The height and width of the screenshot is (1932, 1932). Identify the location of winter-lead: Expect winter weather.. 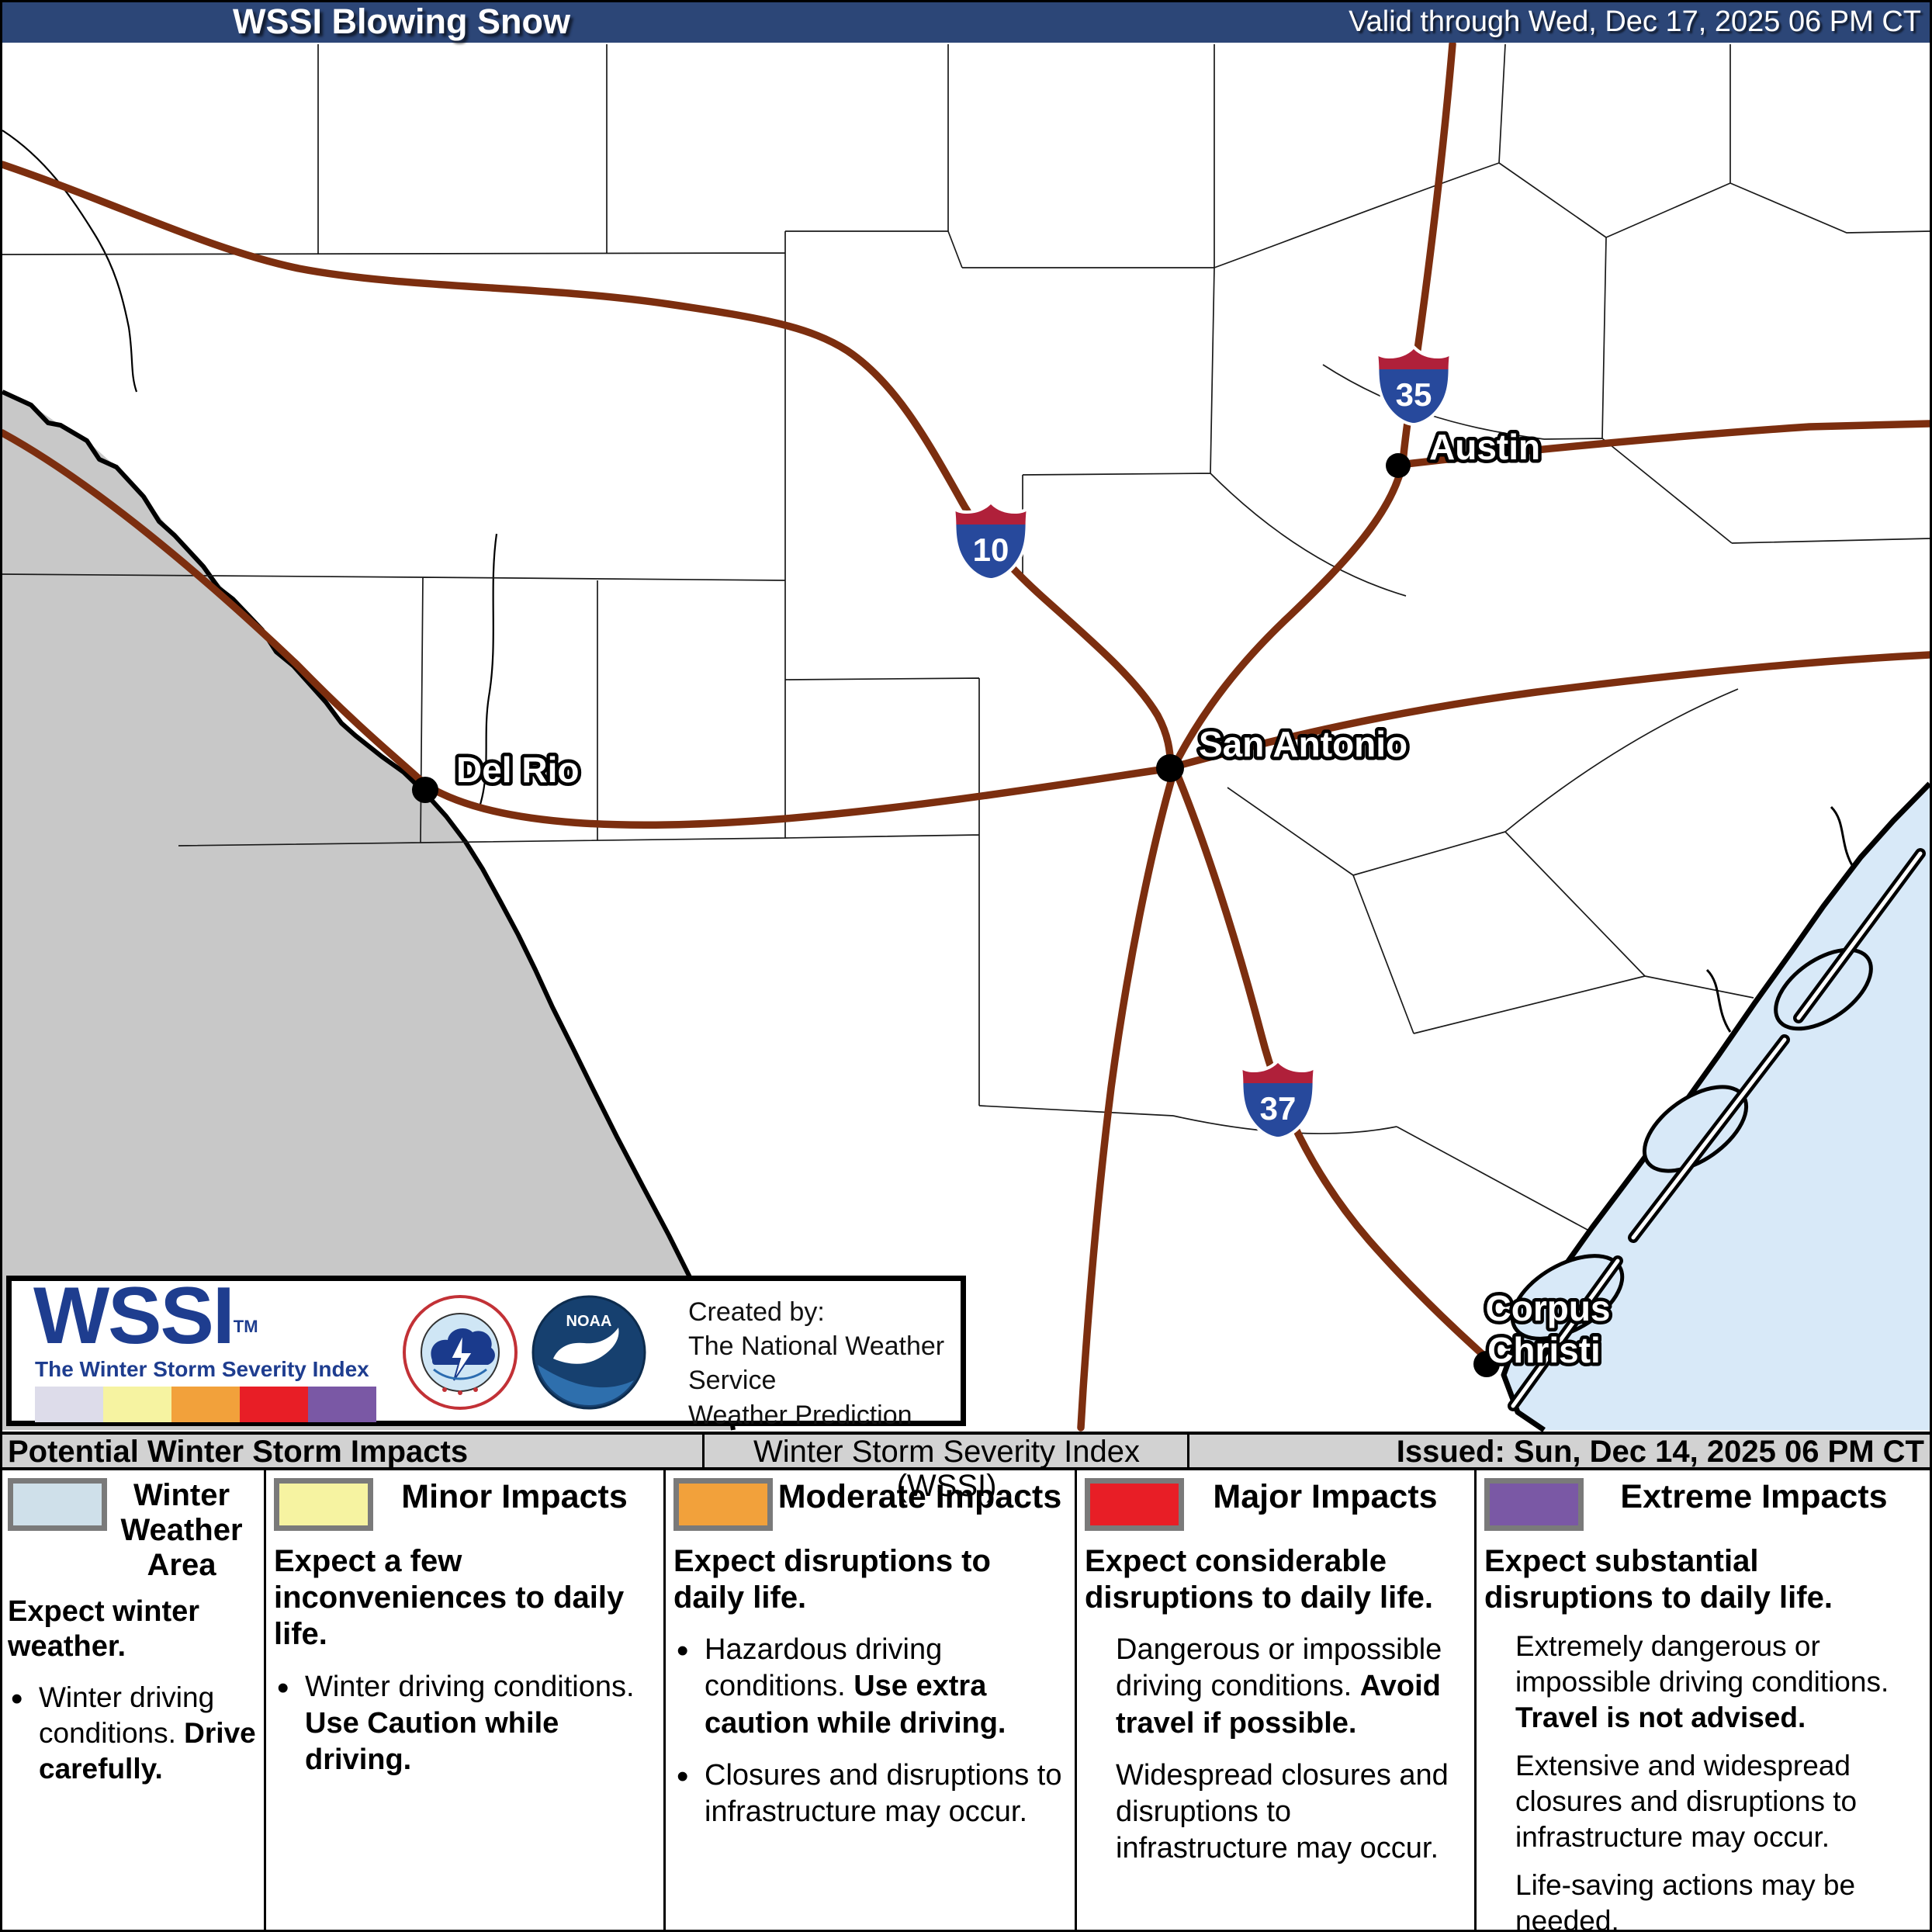
(104, 1629).